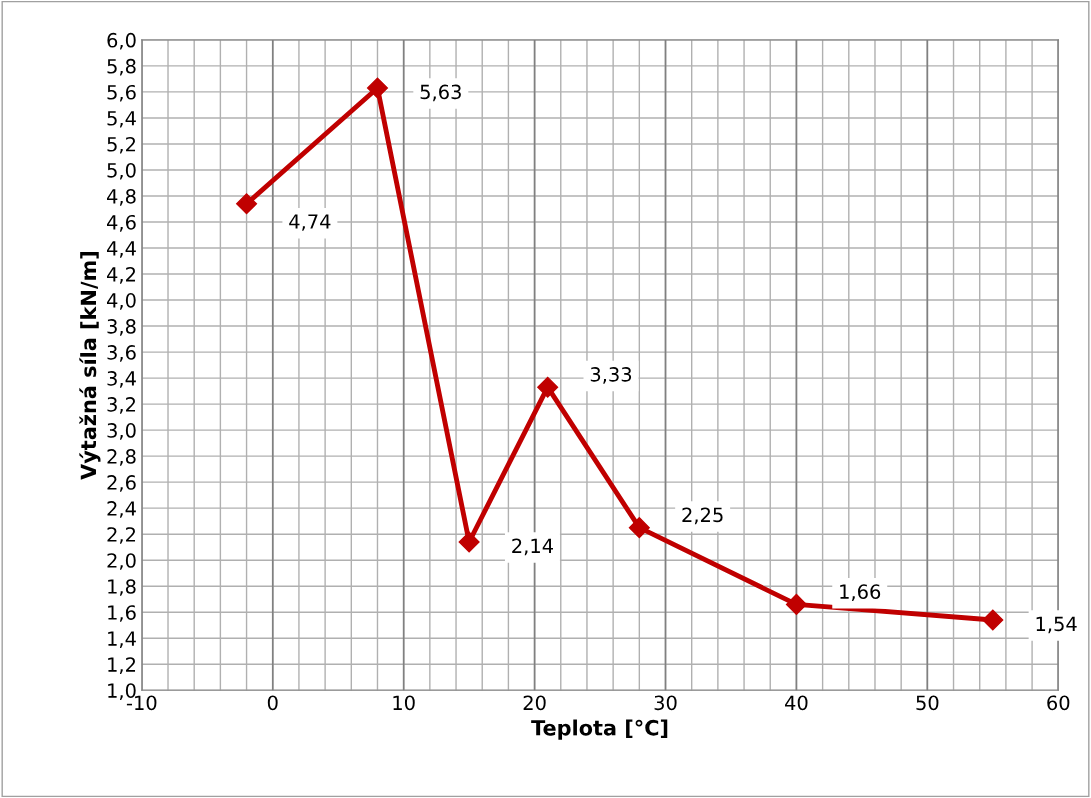 This screenshot has width=1091, height=798. I want to click on data-label: 4,74, so click(310, 222).